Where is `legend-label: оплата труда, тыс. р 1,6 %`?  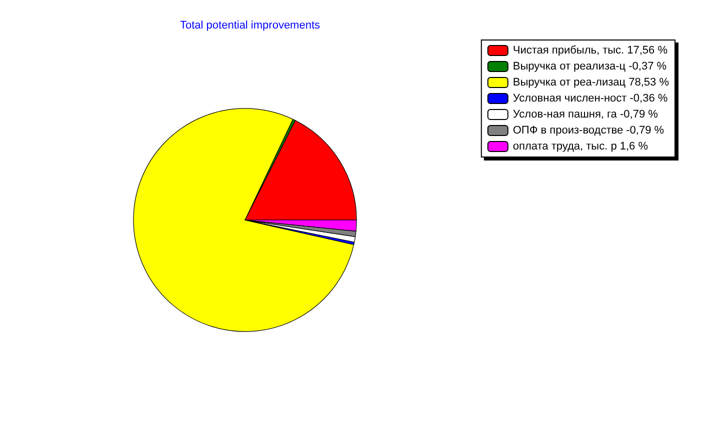 legend-label: оплата труда, тыс. р 1,6 % is located at coordinates (580, 146).